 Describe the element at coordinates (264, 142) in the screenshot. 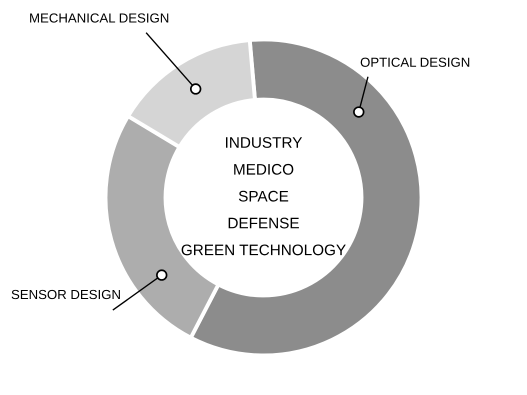

I see `text: INDUSTRY` at that location.